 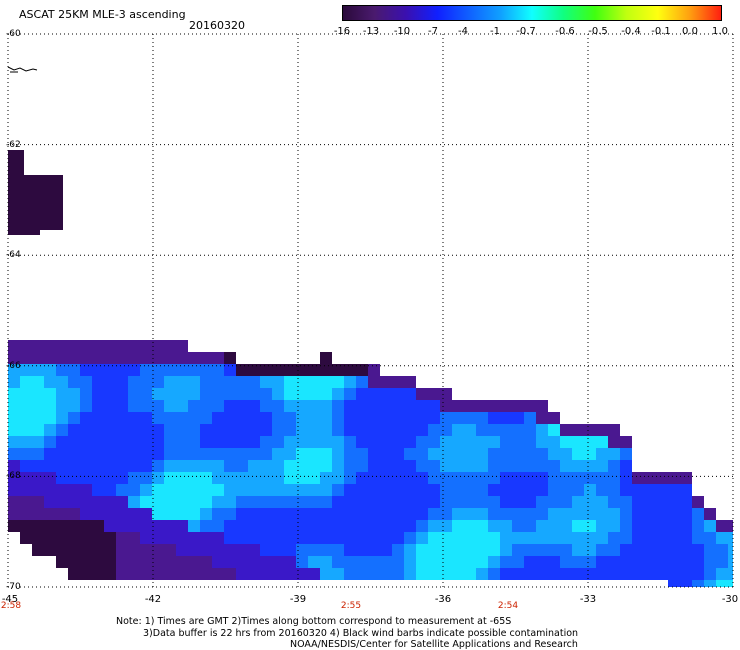 What do you see at coordinates (351, 606) in the screenshot?
I see `time-label: 2:55` at bounding box center [351, 606].